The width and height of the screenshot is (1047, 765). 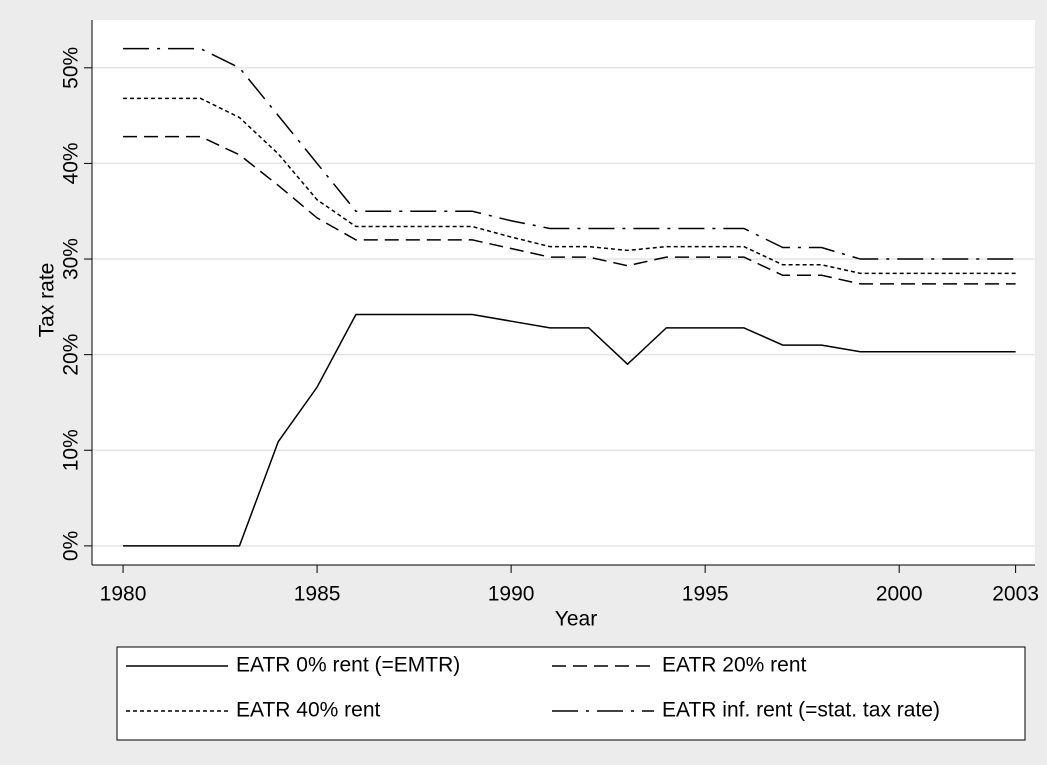 What do you see at coordinates (511, 594) in the screenshot?
I see `x-tick-label: 1990` at bounding box center [511, 594].